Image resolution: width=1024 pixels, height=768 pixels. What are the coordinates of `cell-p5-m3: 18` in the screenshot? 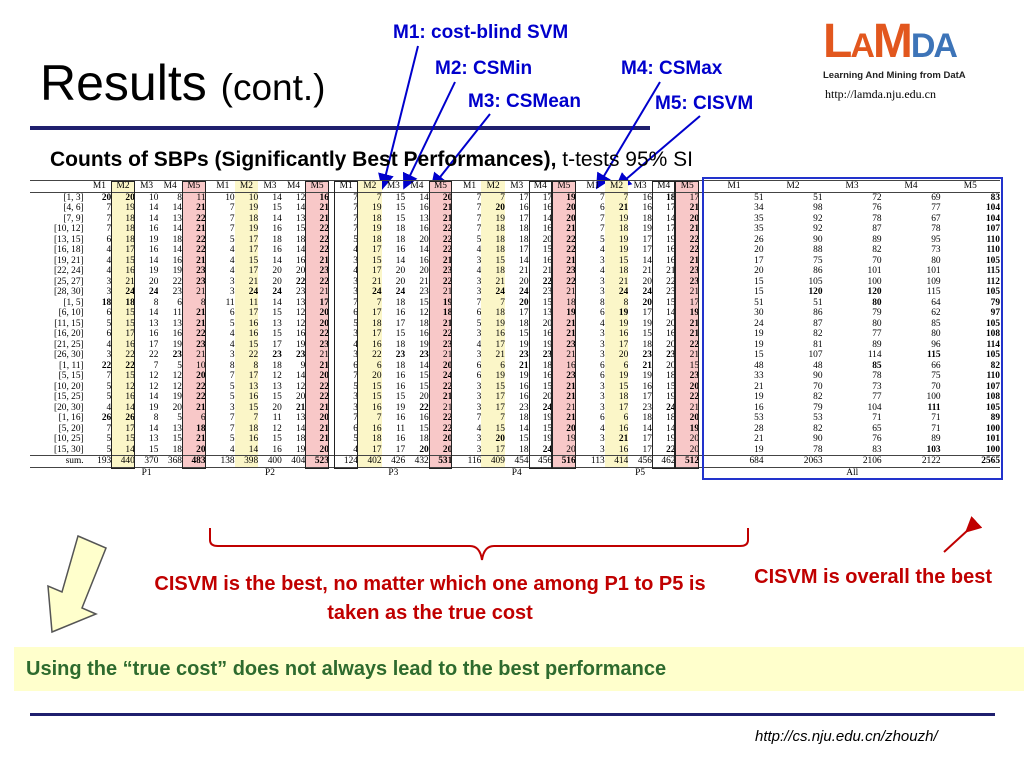 It's located at (647, 344).